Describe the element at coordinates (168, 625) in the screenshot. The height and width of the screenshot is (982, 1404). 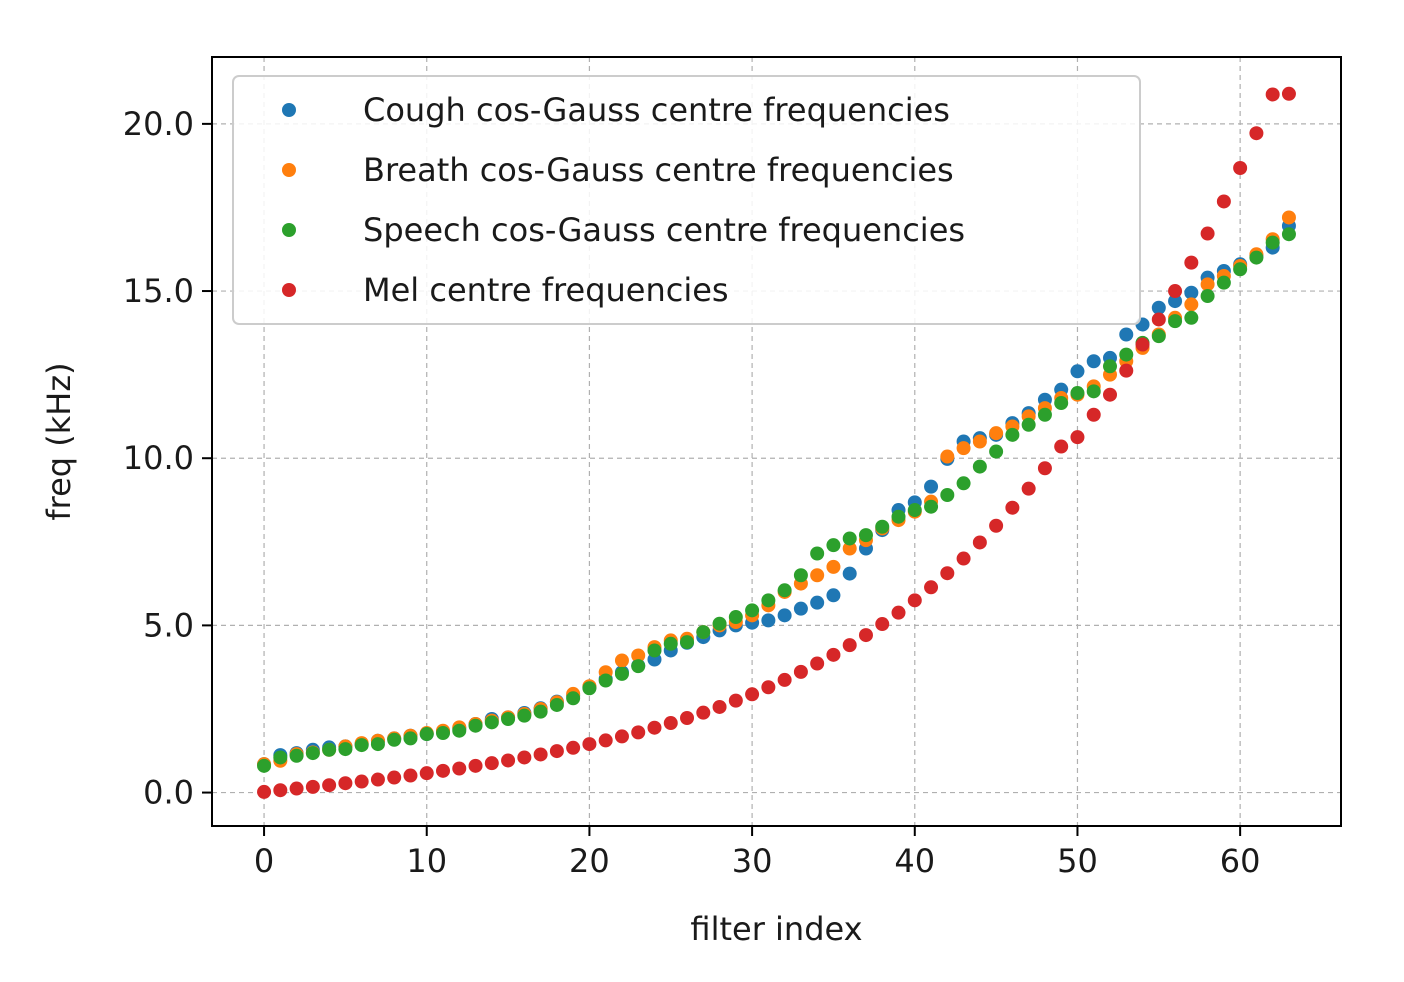
I see `y-tick-label: 5.0` at that location.